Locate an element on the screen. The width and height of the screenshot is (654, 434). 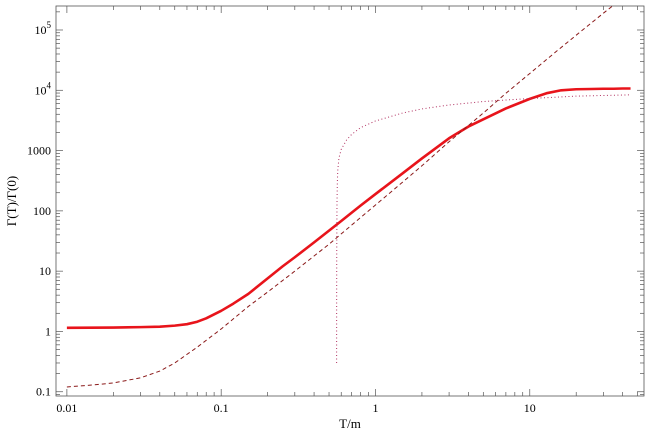
y-tick-label: 100 is located at coordinates (42, 211).